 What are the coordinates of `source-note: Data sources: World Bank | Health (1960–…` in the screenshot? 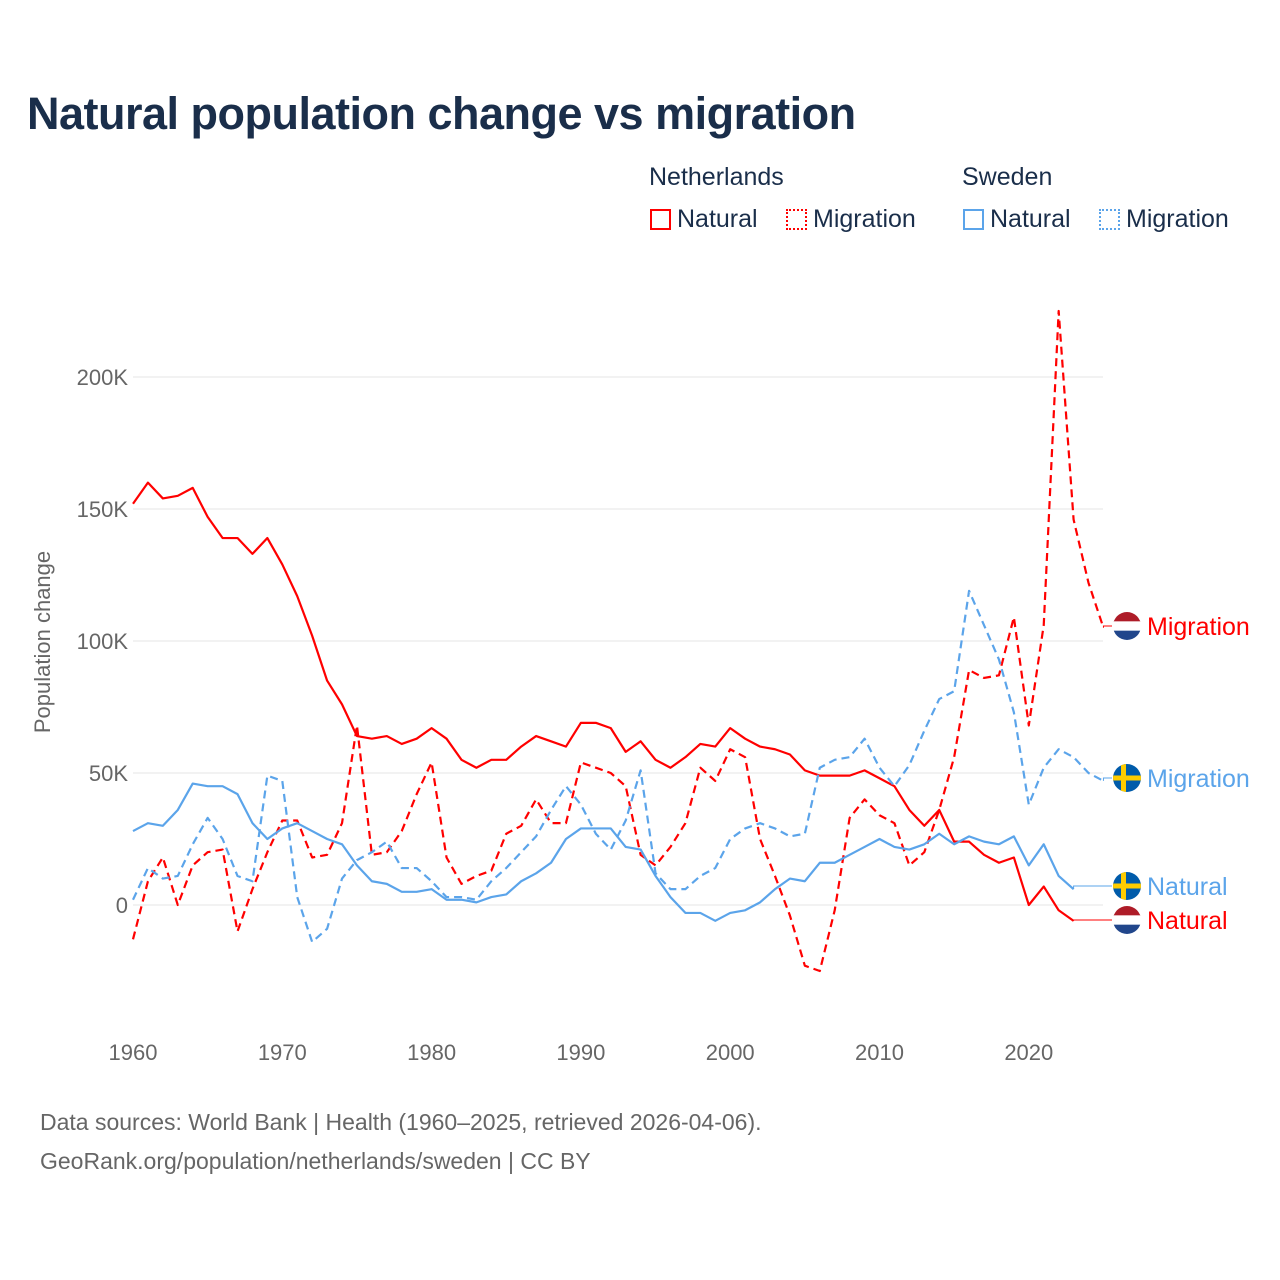 It's located at (401, 1122).